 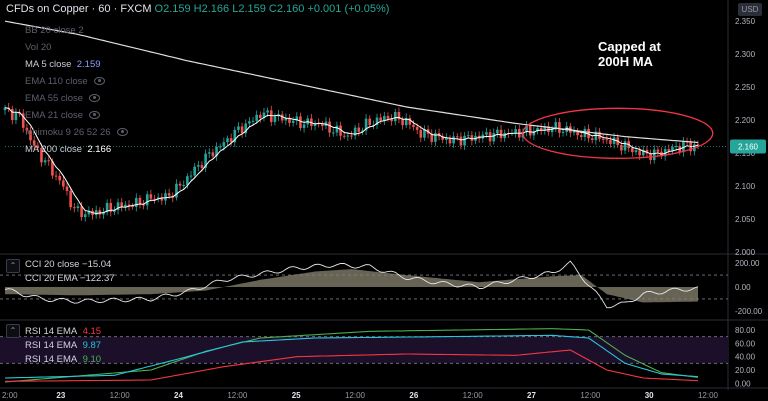 What do you see at coordinates (79, 9) in the screenshot?
I see `symbol-title: CFDs on Copper · 60 · FXCM` at bounding box center [79, 9].